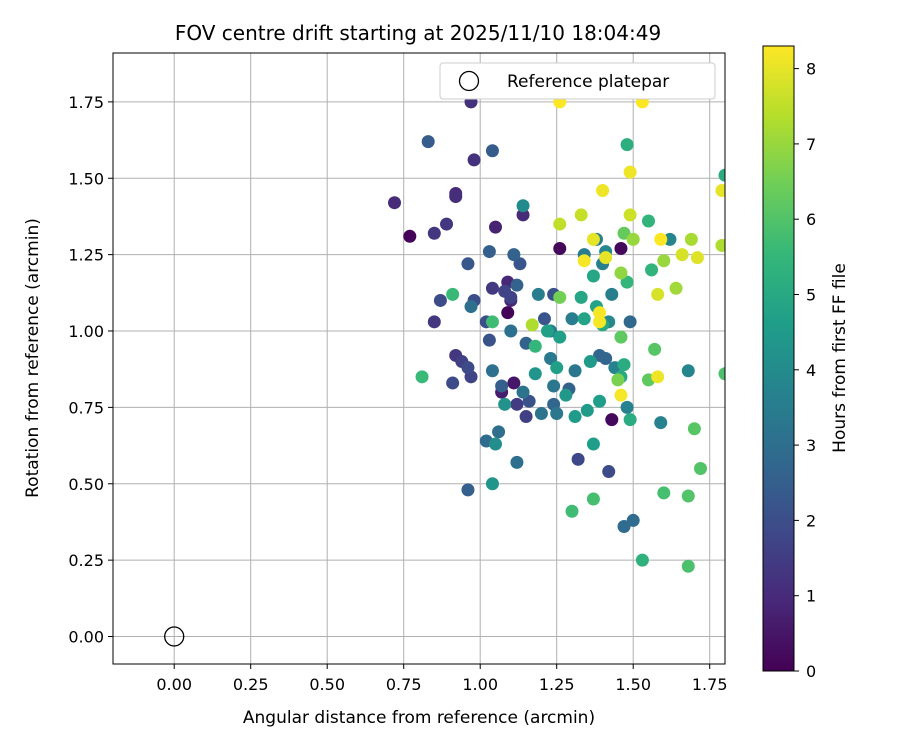 The image size is (900, 750). What do you see at coordinates (86, 637) in the screenshot?
I see `y-tick-label: 0.00` at bounding box center [86, 637].